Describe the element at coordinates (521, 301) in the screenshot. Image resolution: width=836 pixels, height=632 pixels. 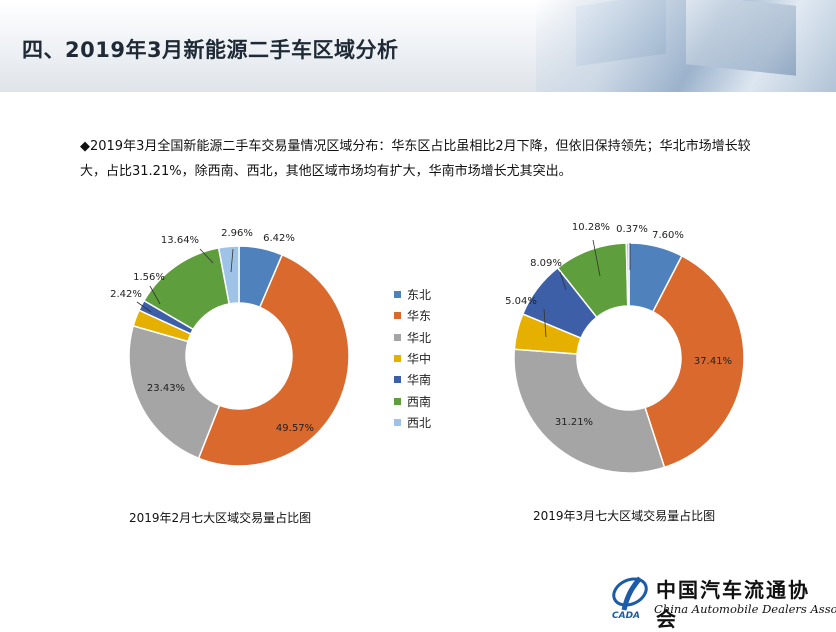
I see `data-label: 5.04%` at that location.